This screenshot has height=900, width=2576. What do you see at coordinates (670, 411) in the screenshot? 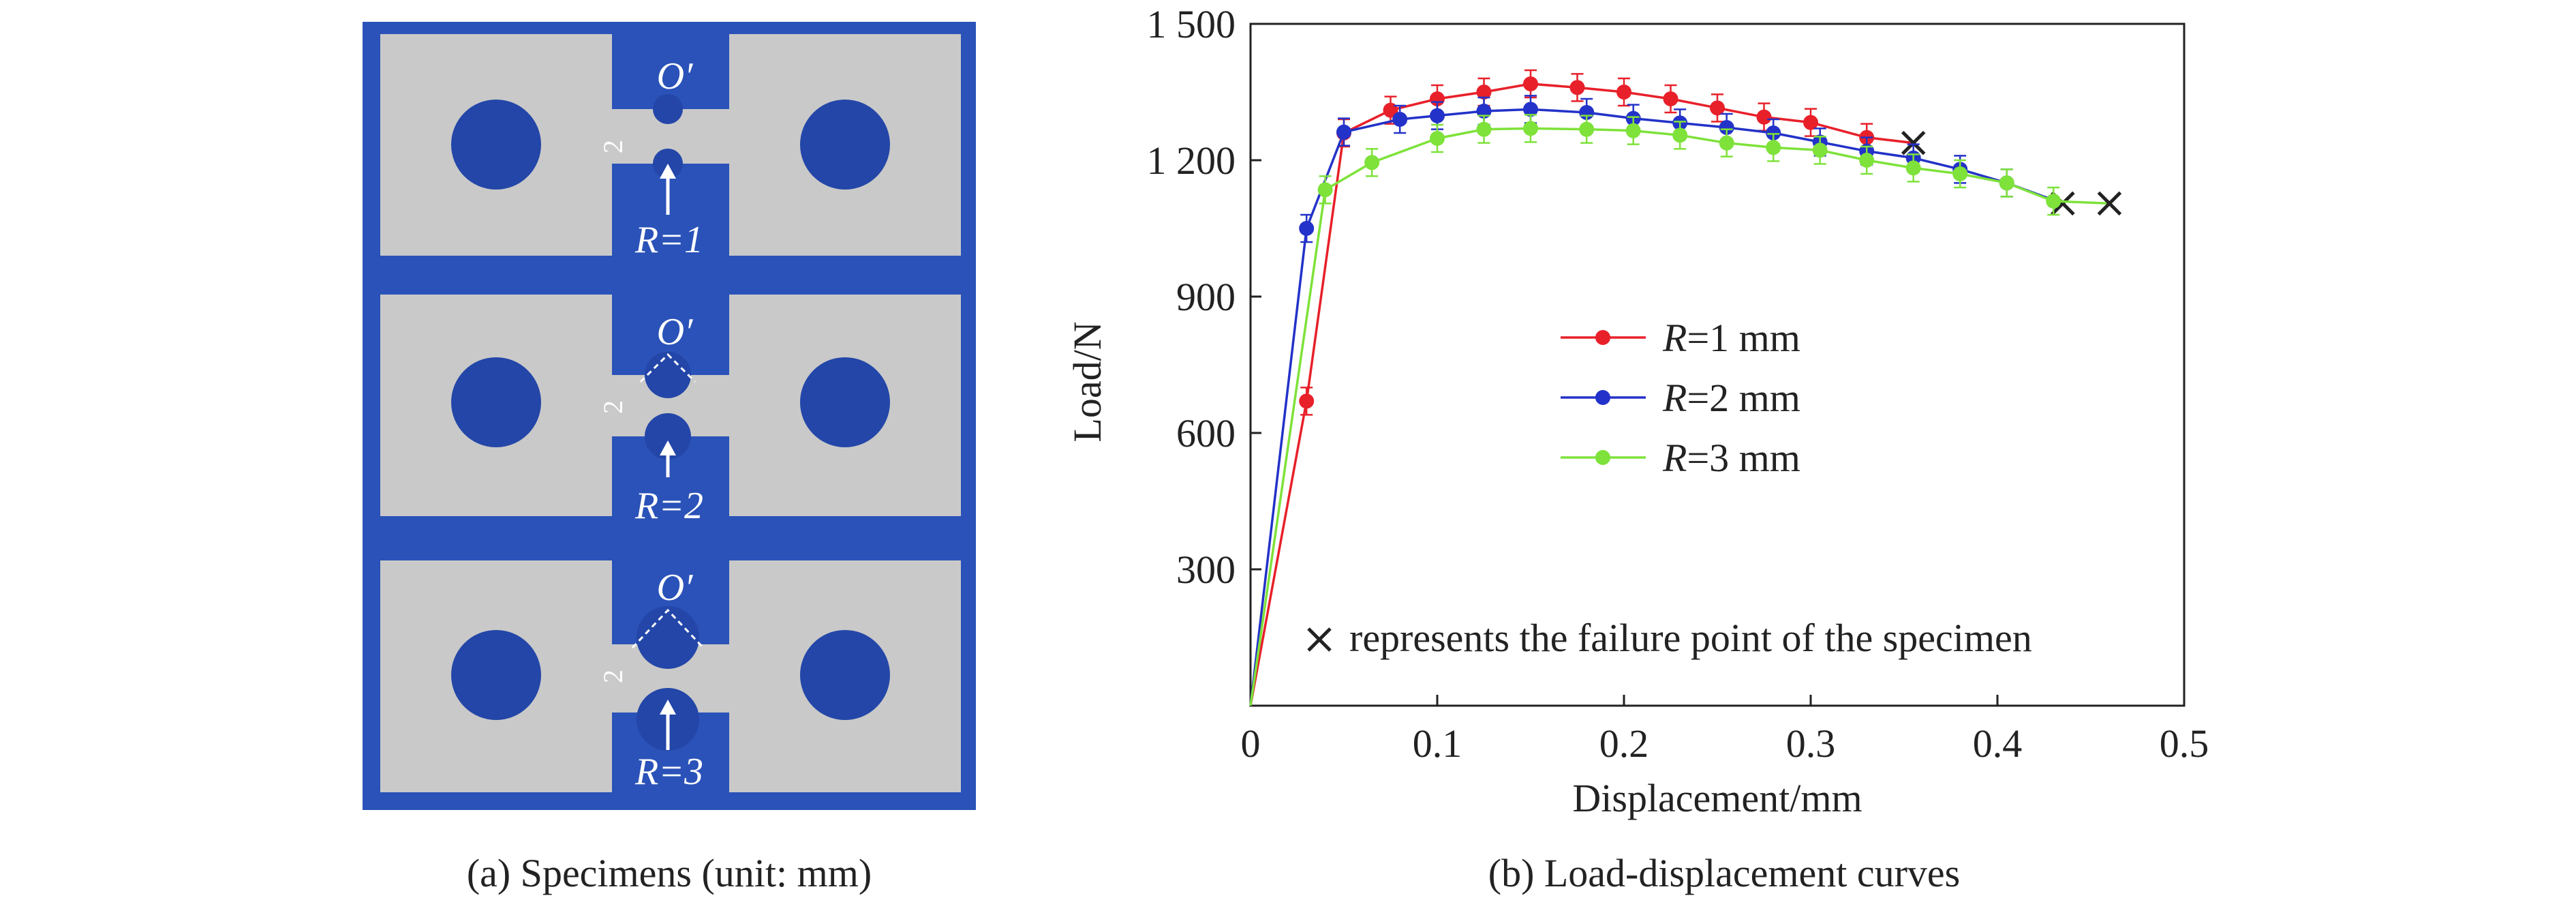
I see `specimen-2: O′ 2 R=2` at bounding box center [670, 411].